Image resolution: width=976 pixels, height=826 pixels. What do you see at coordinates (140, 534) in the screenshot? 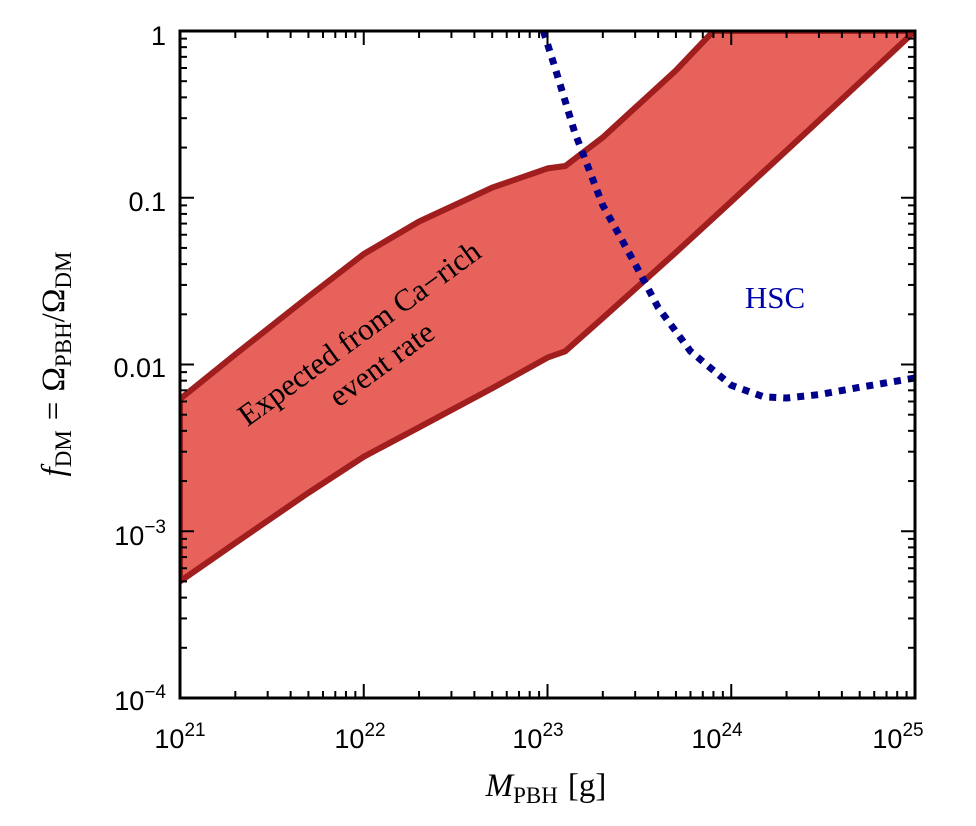
I see `y-tick-label: 10⁻³` at bounding box center [140, 534].